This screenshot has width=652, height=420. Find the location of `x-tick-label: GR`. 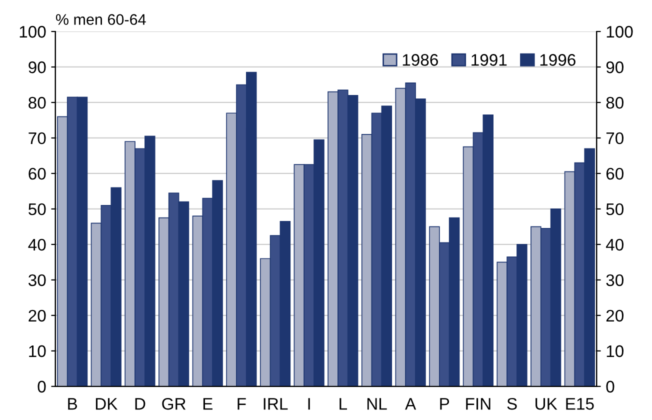

x-tick-label: GR is located at coordinates (174, 404).